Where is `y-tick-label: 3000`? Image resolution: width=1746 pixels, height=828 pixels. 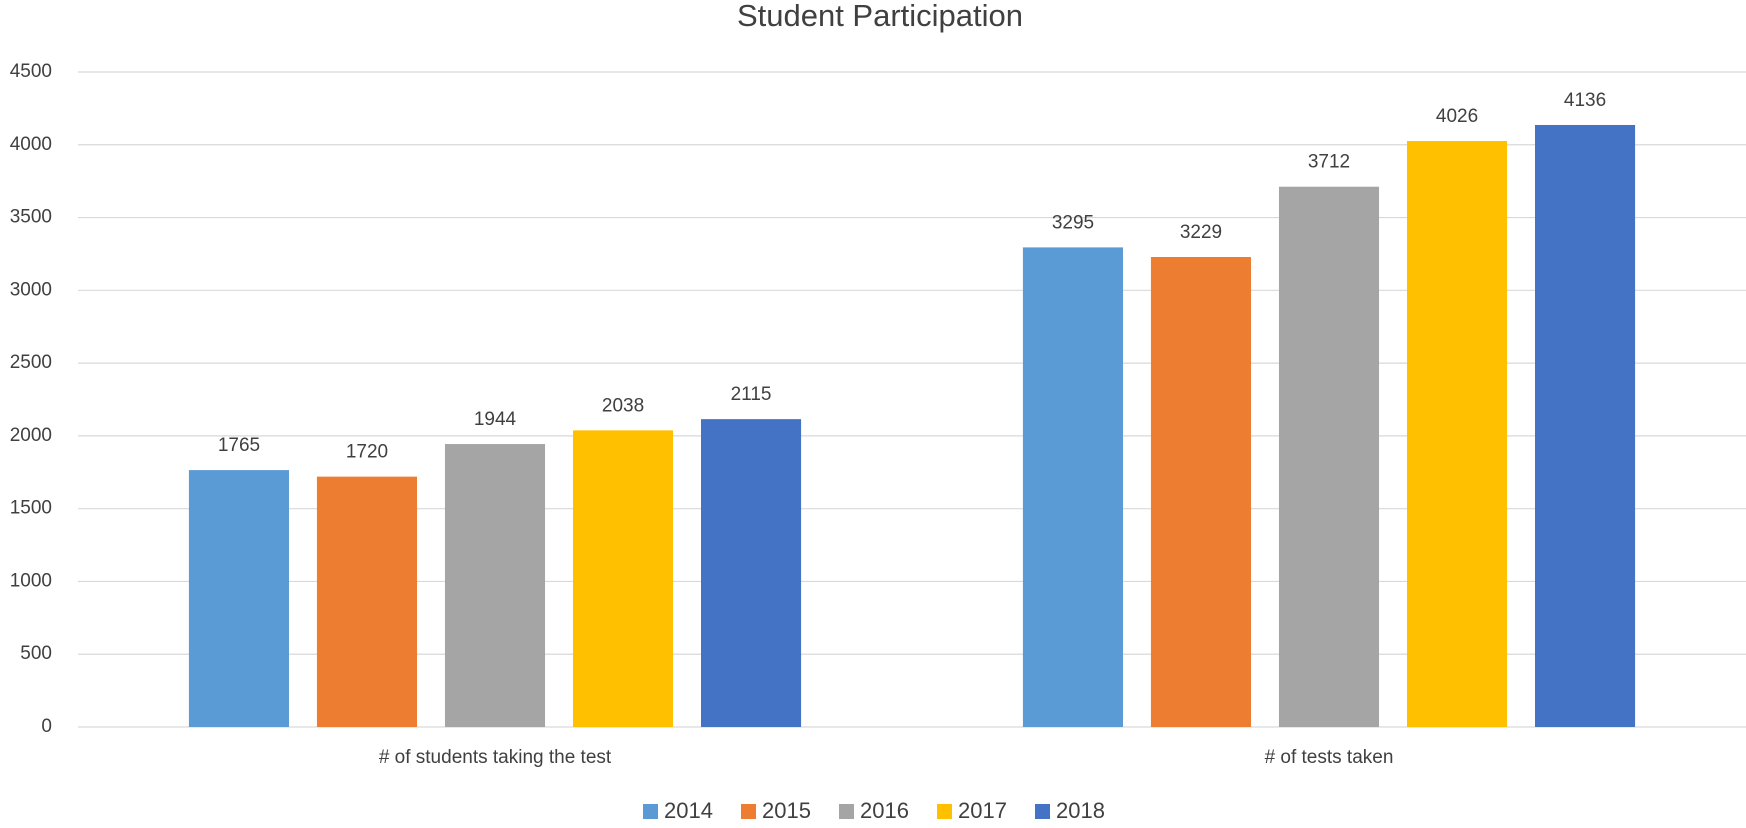
y-tick-label: 3000 is located at coordinates (31, 289).